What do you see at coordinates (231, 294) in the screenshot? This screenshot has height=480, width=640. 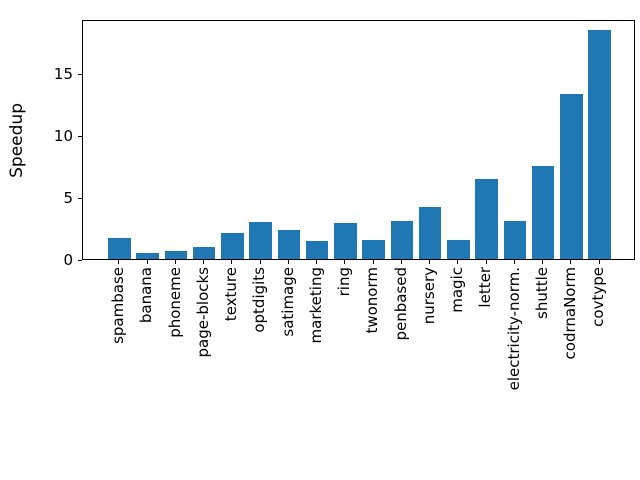 I see `x-tick-label: texture` at bounding box center [231, 294].